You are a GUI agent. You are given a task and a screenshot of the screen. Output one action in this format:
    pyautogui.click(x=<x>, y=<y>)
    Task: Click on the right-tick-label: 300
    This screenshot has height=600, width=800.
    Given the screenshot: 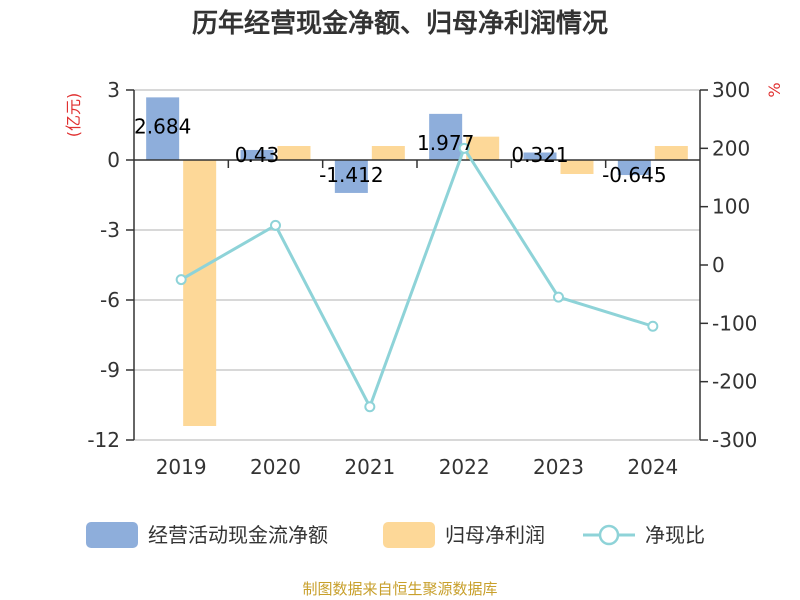 What is the action you would take?
    pyautogui.click(x=731, y=90)
    